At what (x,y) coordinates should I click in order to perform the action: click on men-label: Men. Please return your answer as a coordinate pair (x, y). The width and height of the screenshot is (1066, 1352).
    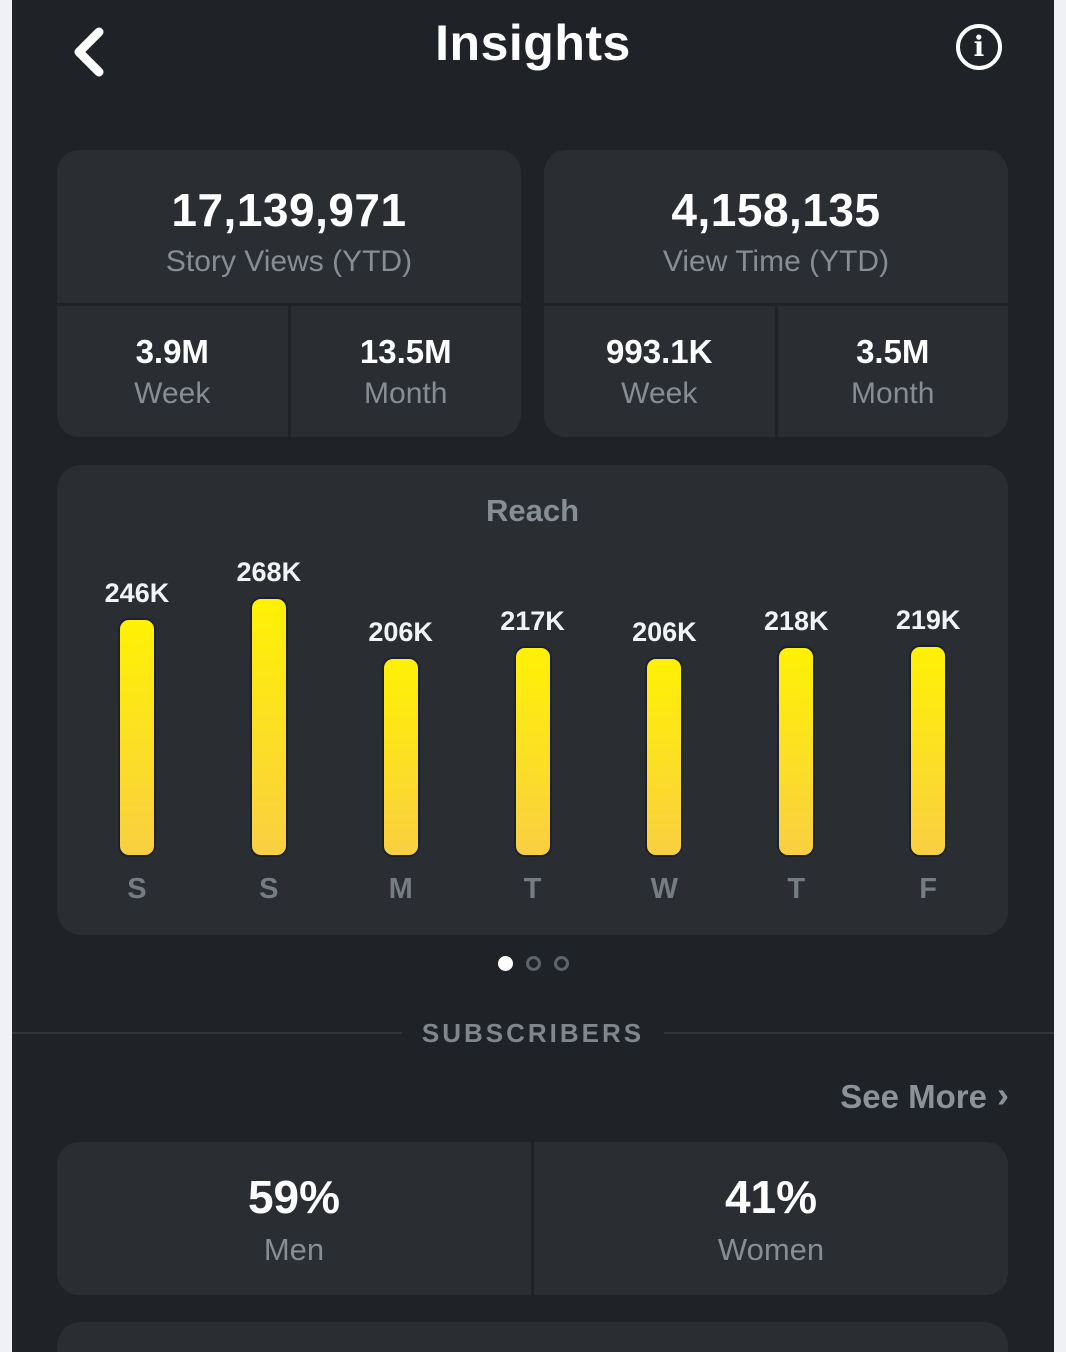
    Looking at the image, I should click on (294, 1249).